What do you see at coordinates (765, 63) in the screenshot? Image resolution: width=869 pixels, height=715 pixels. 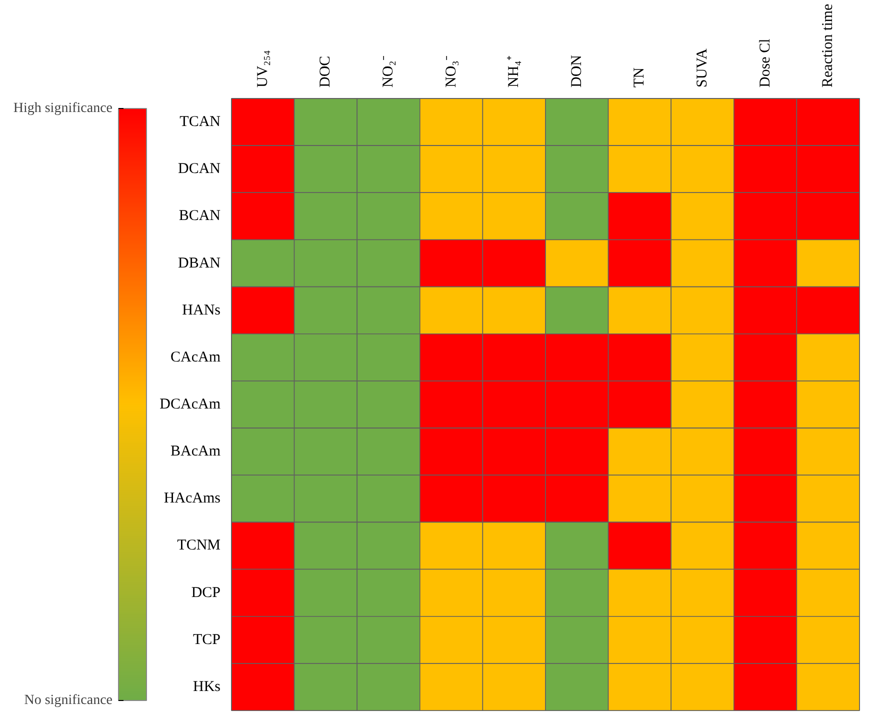 I see `x-tick-label: Dose Cl` at bounding box center [765, 63].